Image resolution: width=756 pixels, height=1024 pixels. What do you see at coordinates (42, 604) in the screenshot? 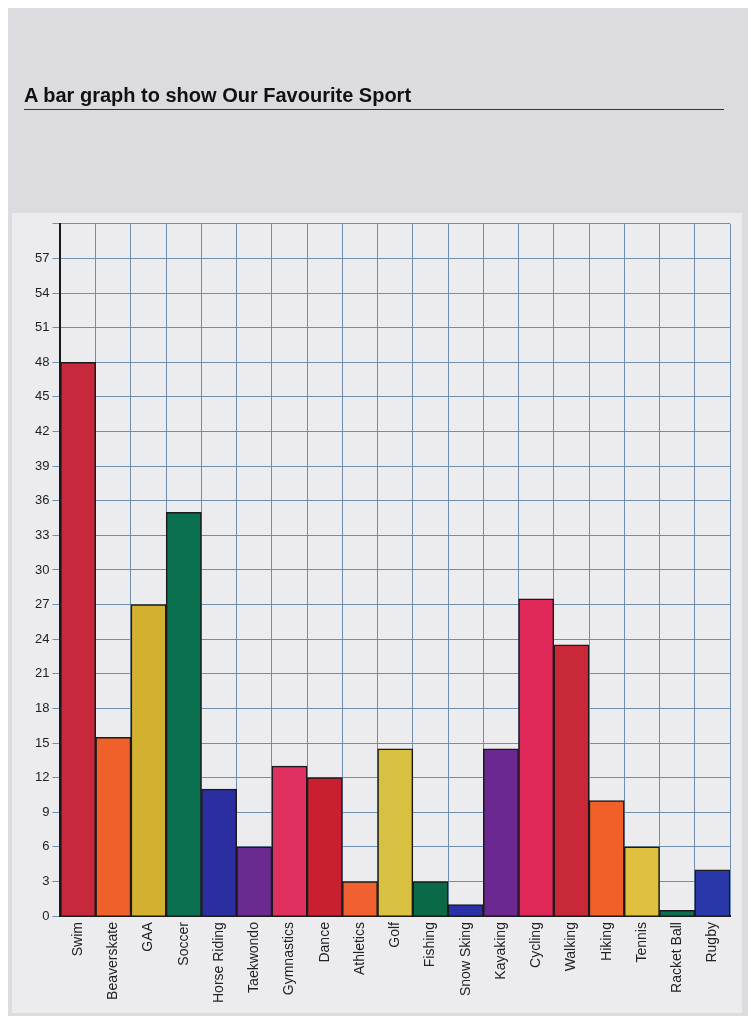
I see `y-tick-label: 27` at bounding box center [42, 604].